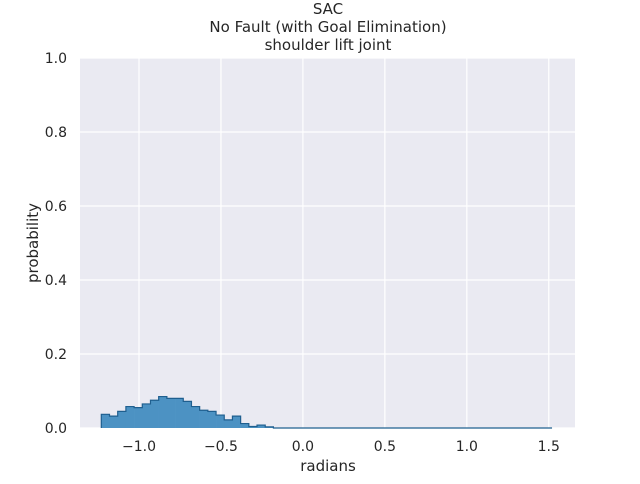  Describe the element at coordinates (549, 447) in the screenshot. I see `x-tick-label: 1.5` at that location.